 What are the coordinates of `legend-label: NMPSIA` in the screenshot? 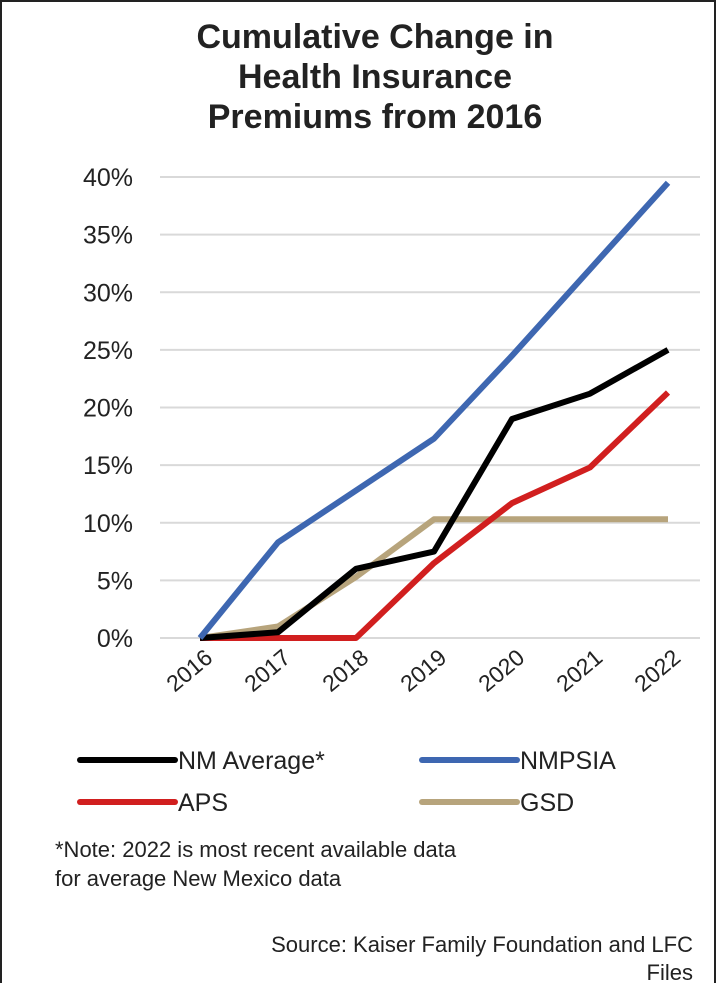 It's located at (568, 761).